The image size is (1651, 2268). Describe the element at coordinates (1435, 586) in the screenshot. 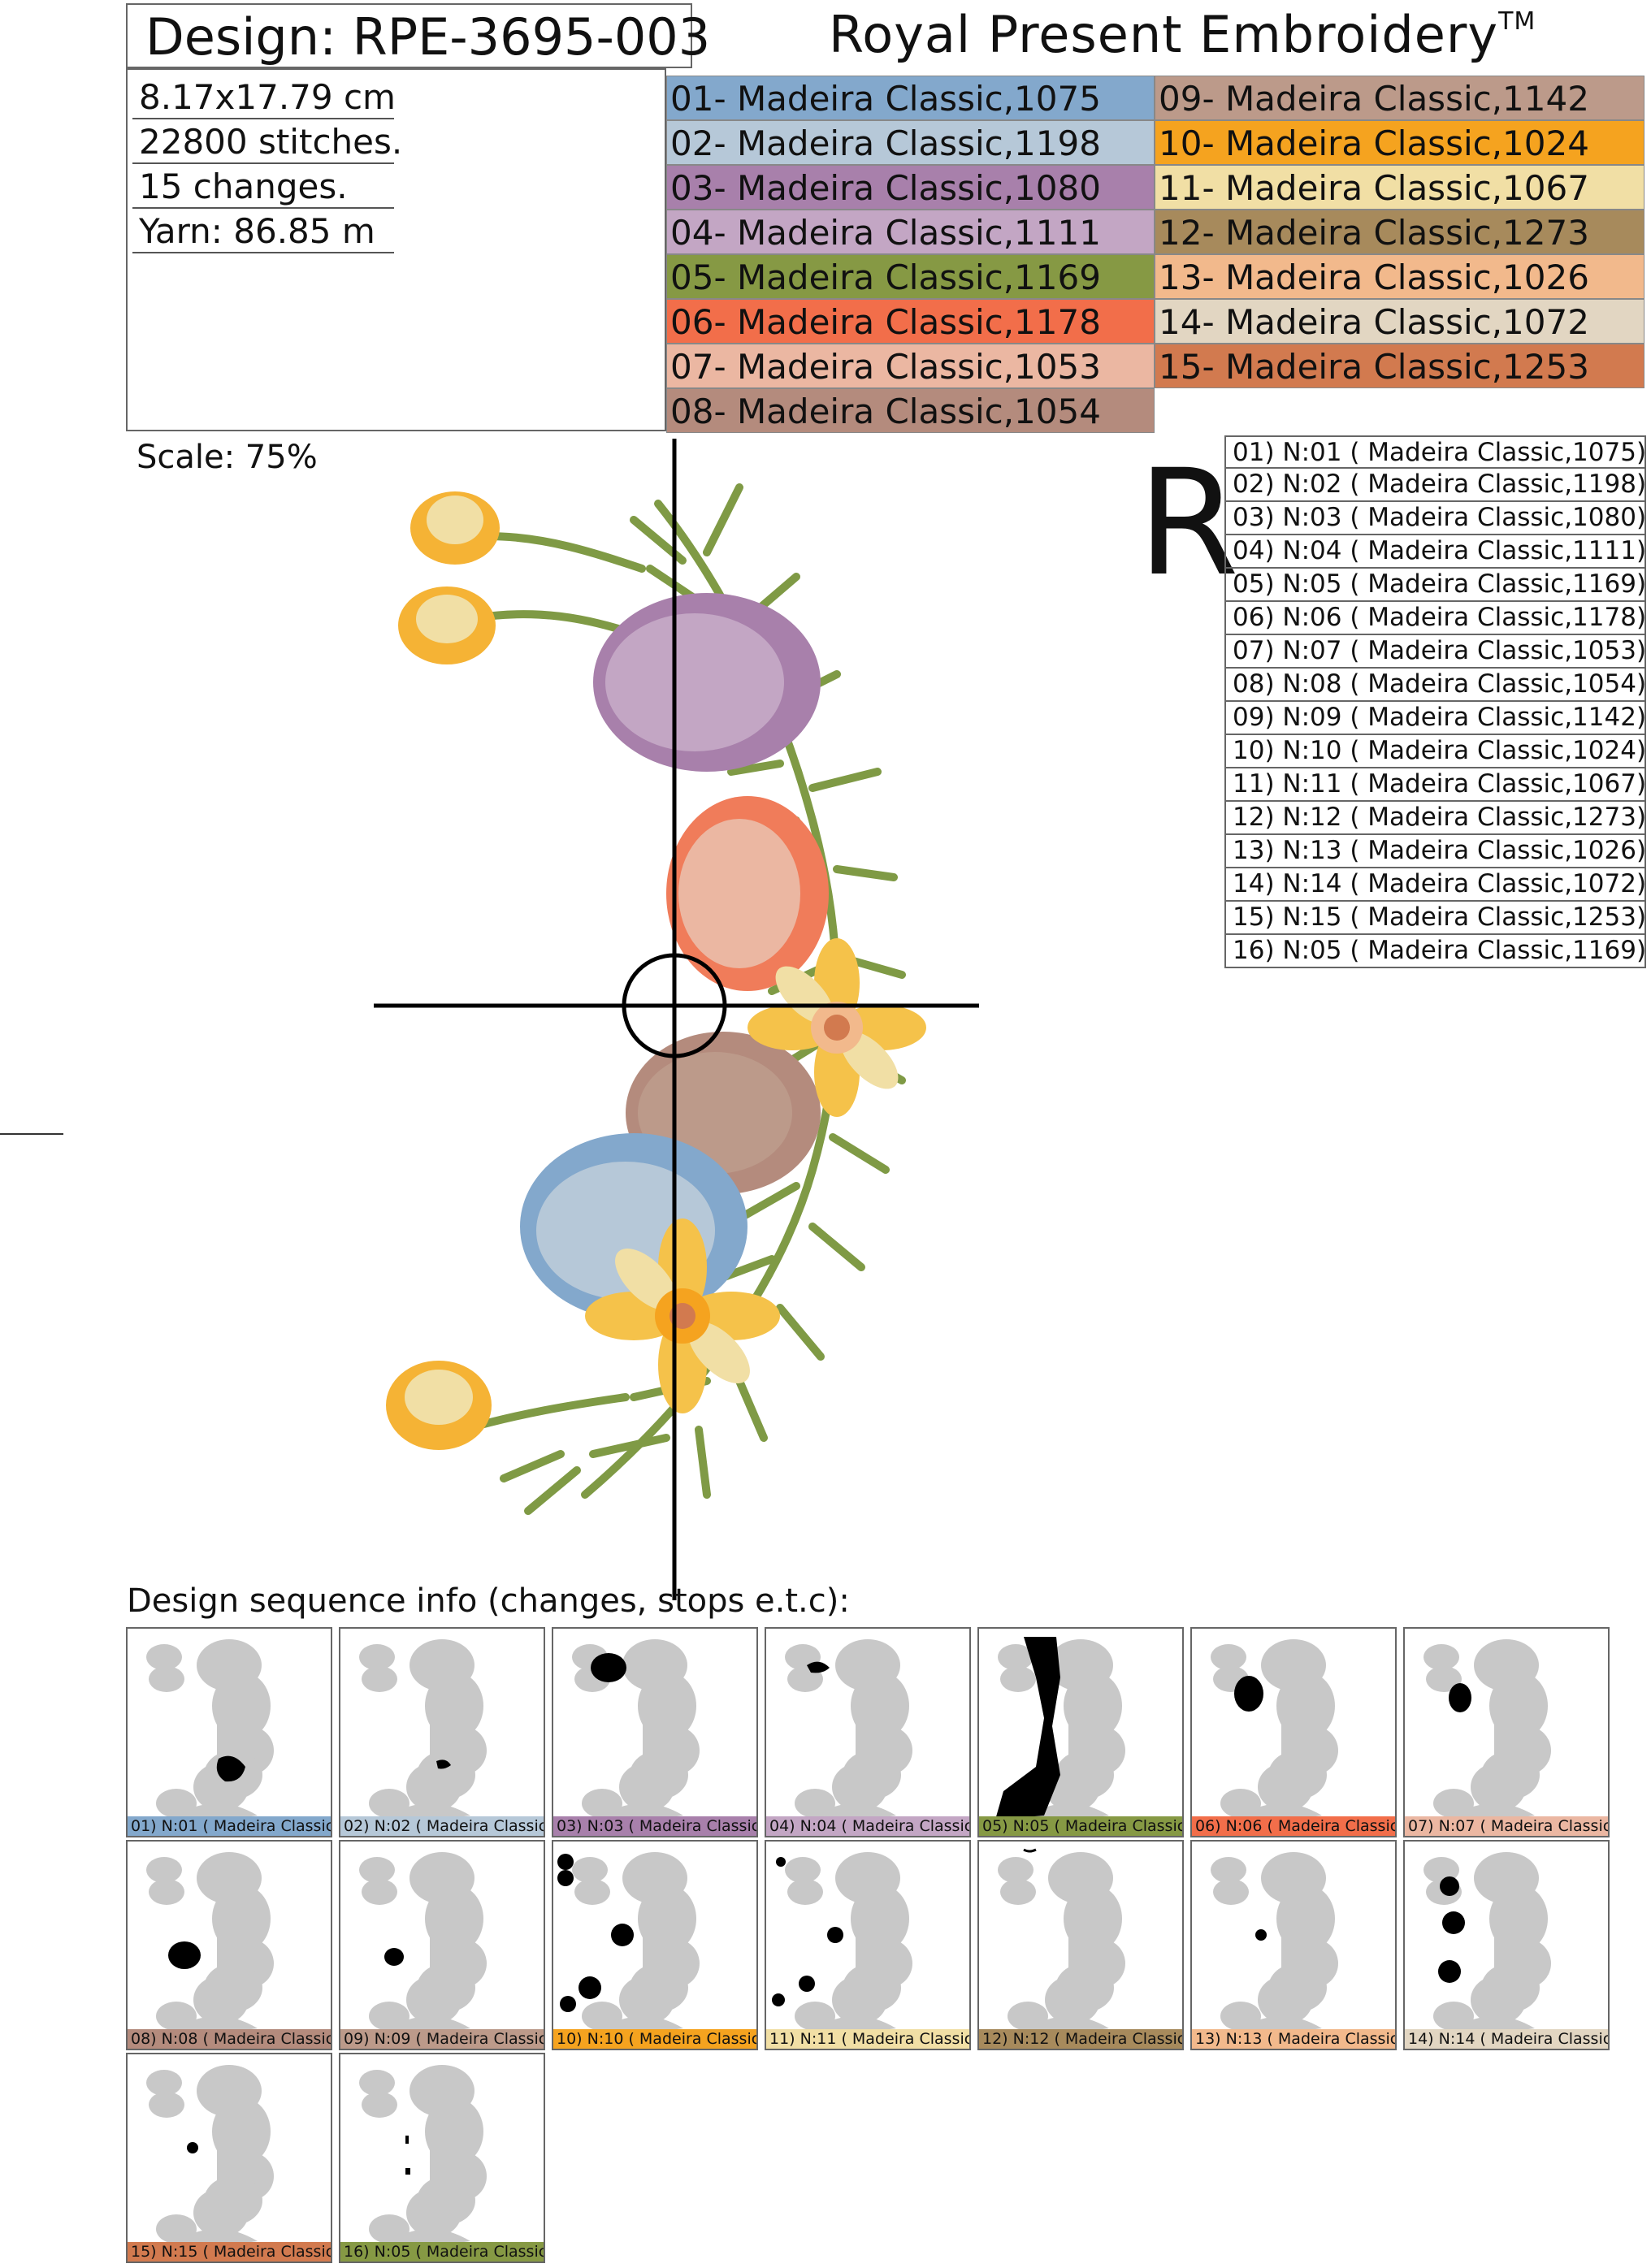

I see `needle-list-row: 05) N:05 ( Madeira Classic,1169)` at that location.